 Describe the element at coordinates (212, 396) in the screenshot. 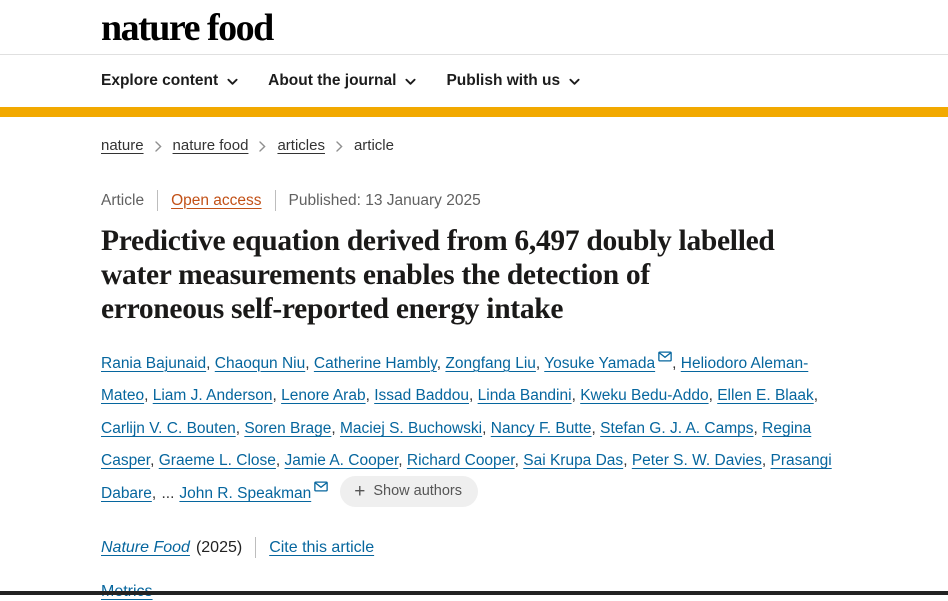

I see `author-link: Liam J. Anderson` at that location.